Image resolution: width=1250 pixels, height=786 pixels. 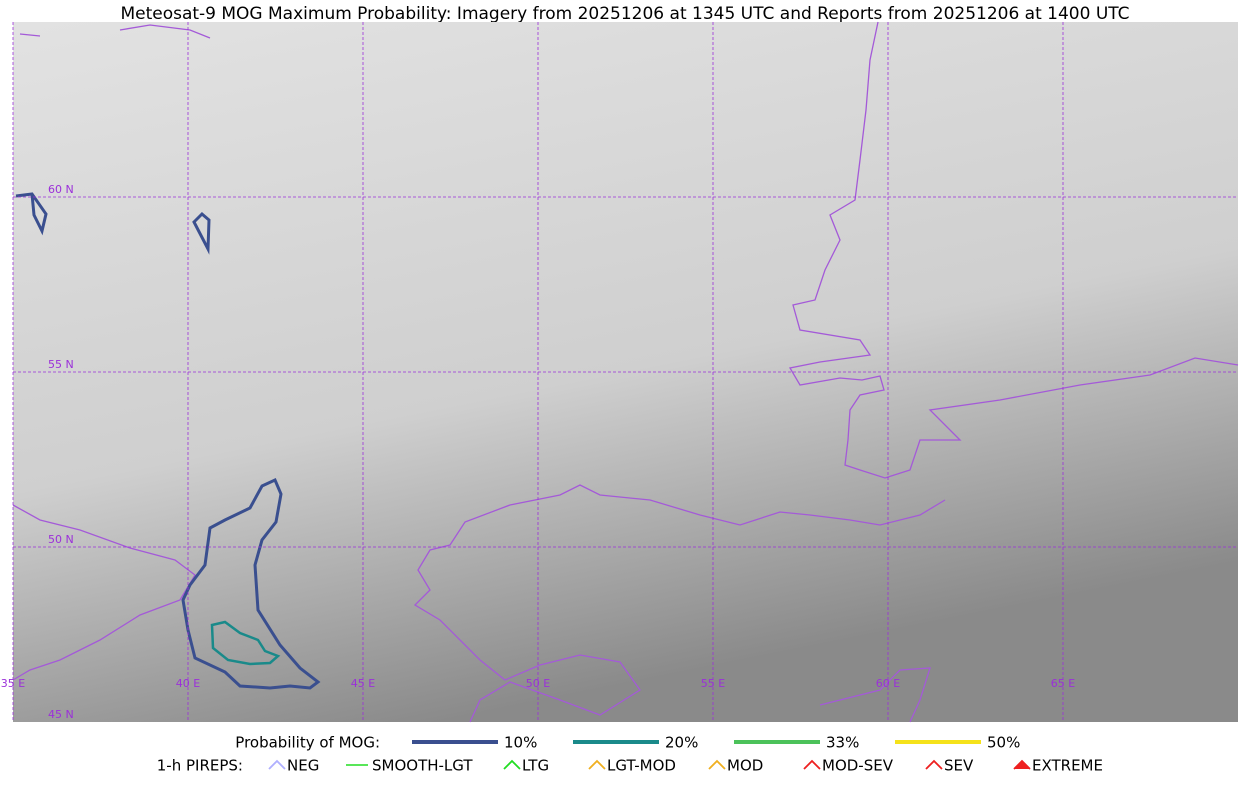 I want to click on pirep-label: EXTREME, so click(x=1067, y=766).